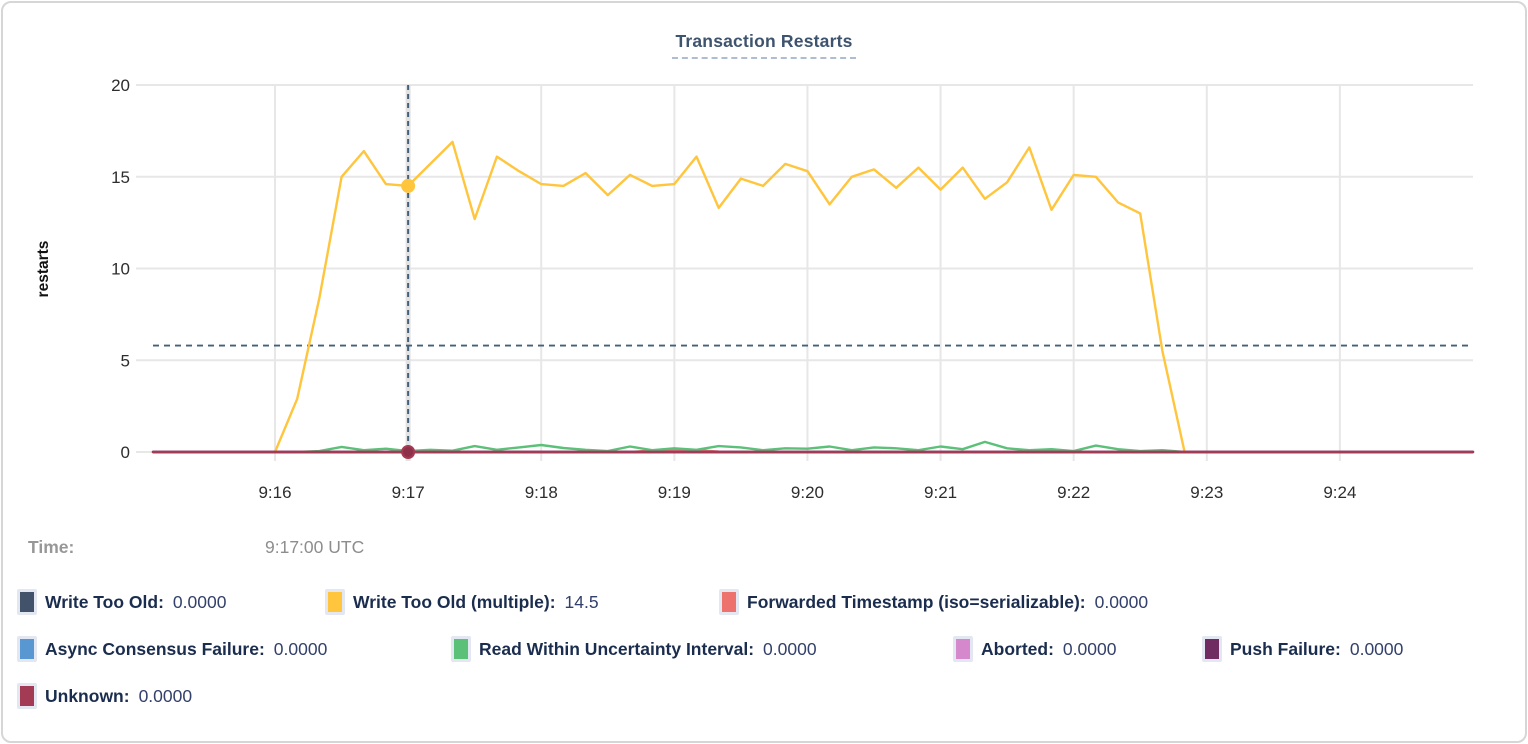 This screenshot has height=744, width=1528. I want to click on legend-item-write-too-old: Write Too Old: 0.0000, so click(171, 602).